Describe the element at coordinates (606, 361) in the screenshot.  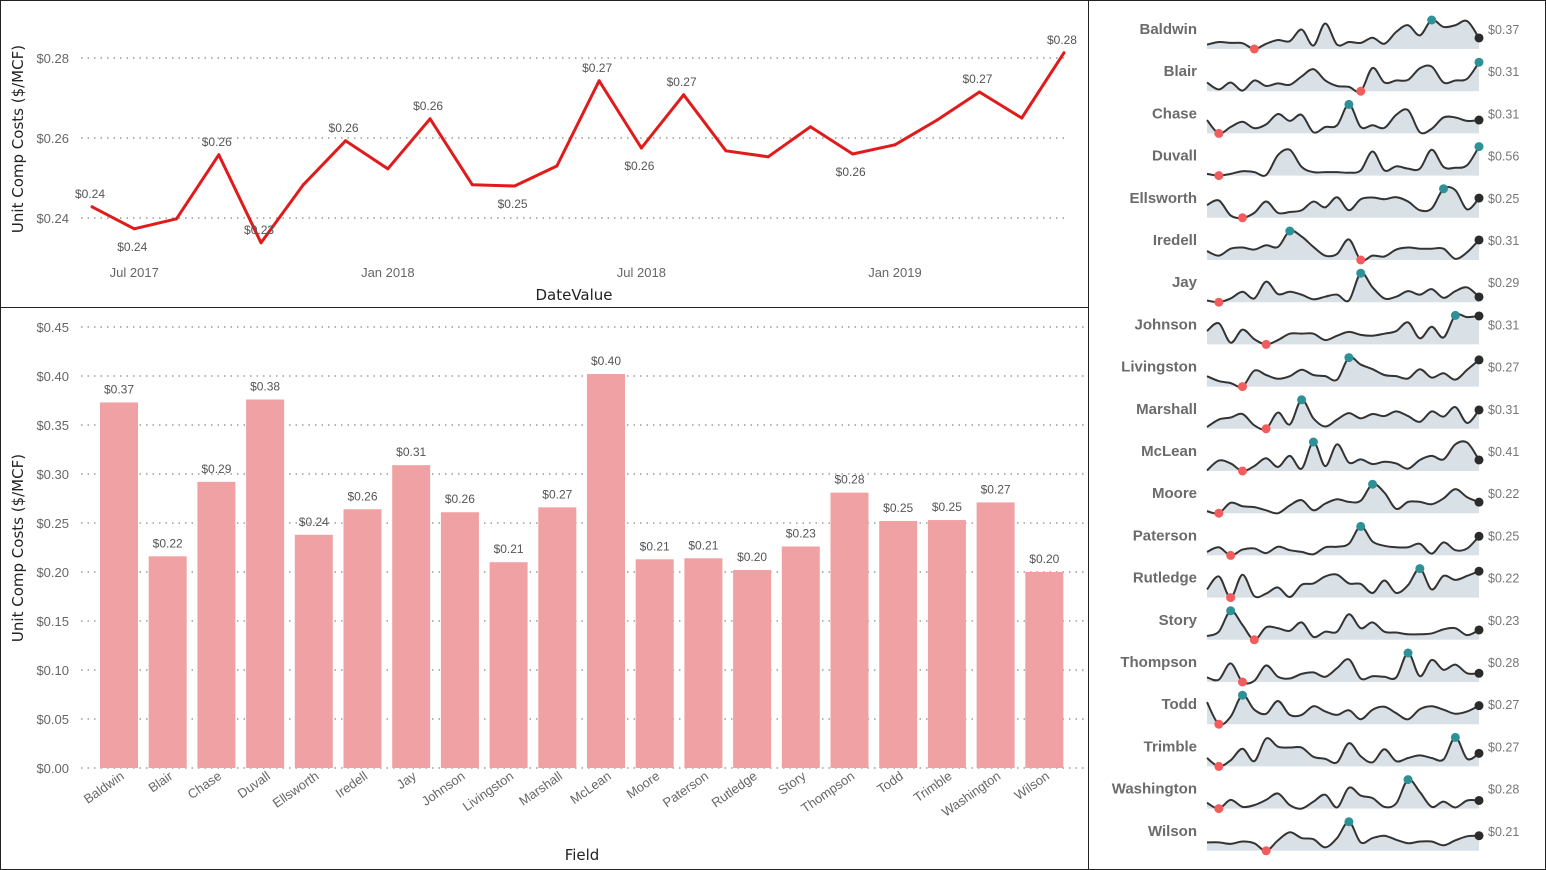
I see `bar-data-label: $0.40` at that location.